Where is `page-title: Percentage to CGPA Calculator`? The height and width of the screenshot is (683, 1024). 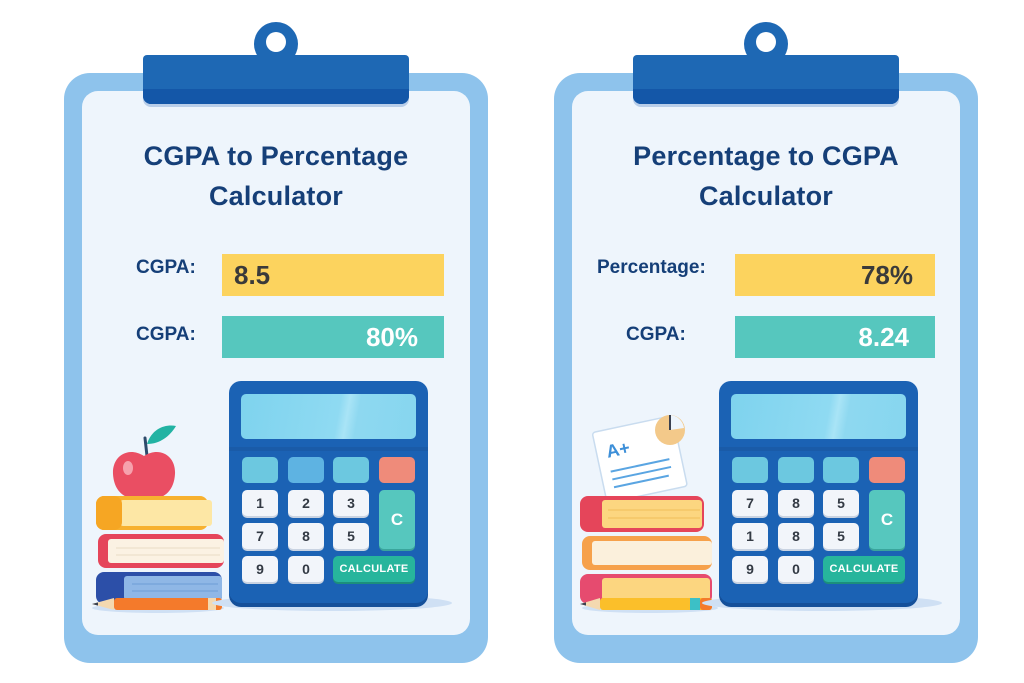
page-title: Percentage to CGPA Calculator is located at coordinates (766, 176).